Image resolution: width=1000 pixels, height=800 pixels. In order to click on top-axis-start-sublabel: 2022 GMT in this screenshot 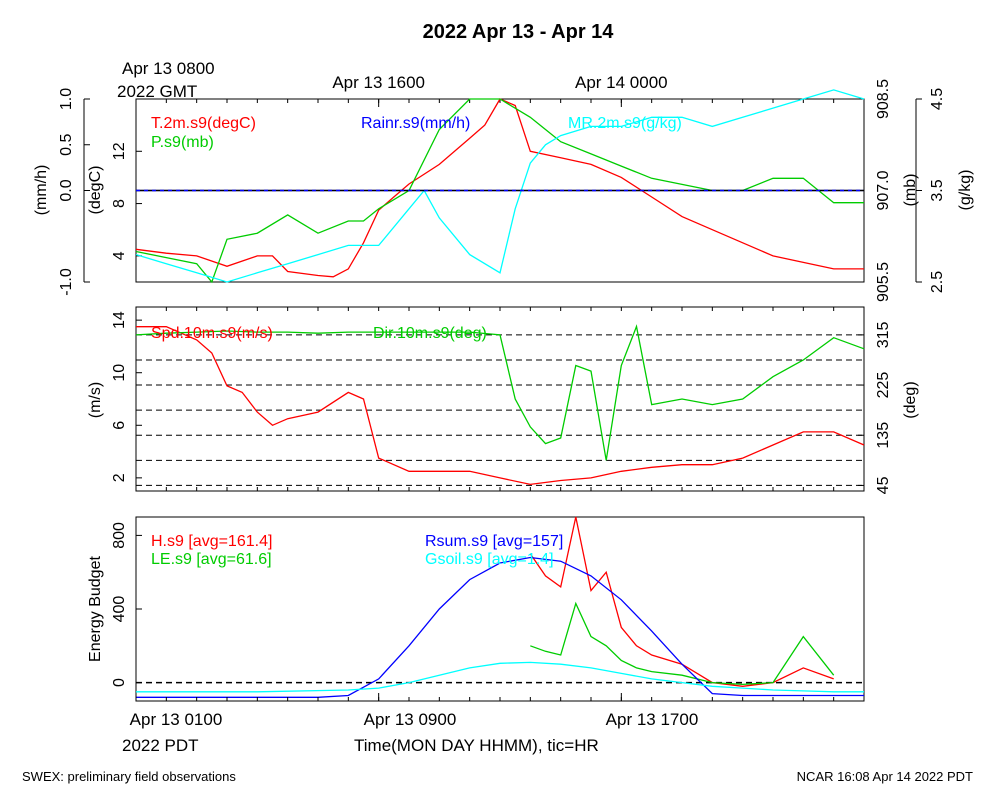, I will do `click(157, 91)`.